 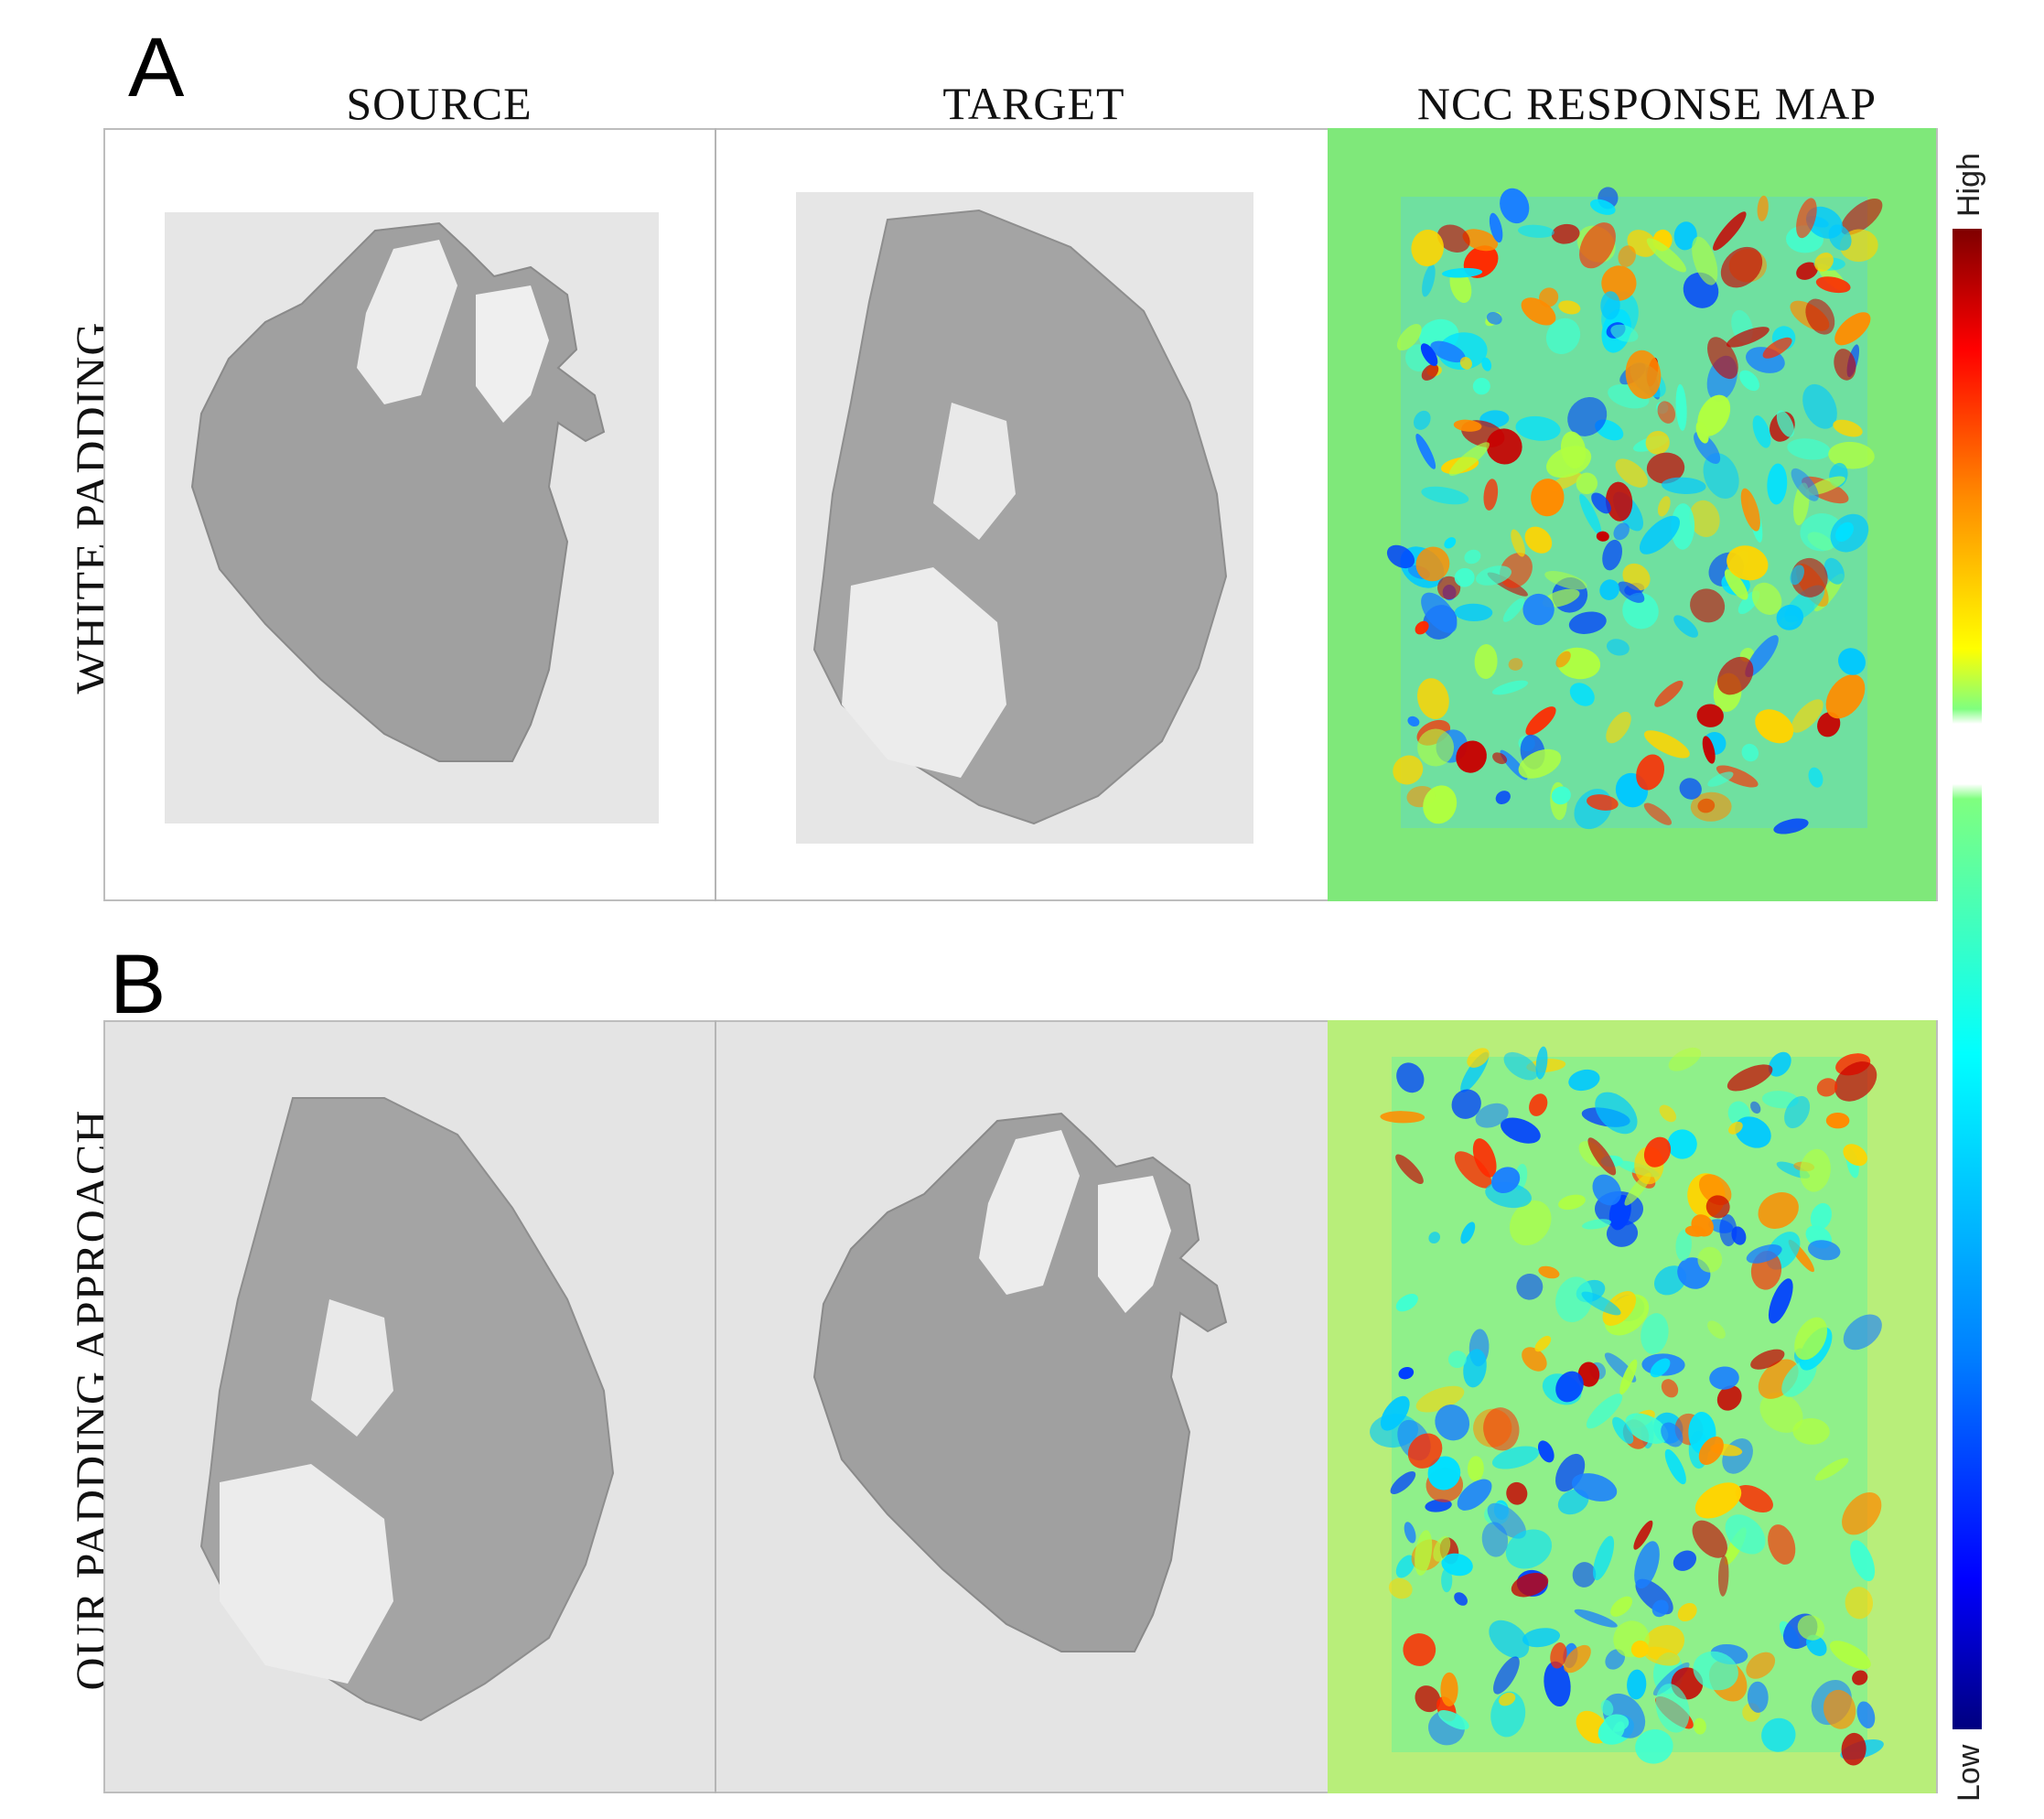 I want to click on panel-a-source-image, so click(x=412, y=517).